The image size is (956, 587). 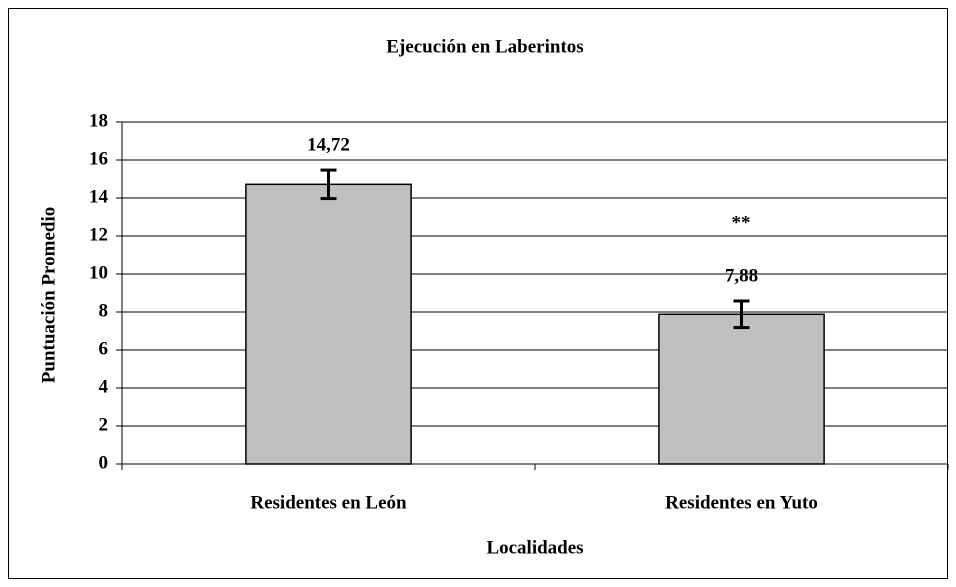 What do you see at coordinates (98, 234) in the screenshot?
I see `y-tick-label: 12` at bounding box center [98, 234].